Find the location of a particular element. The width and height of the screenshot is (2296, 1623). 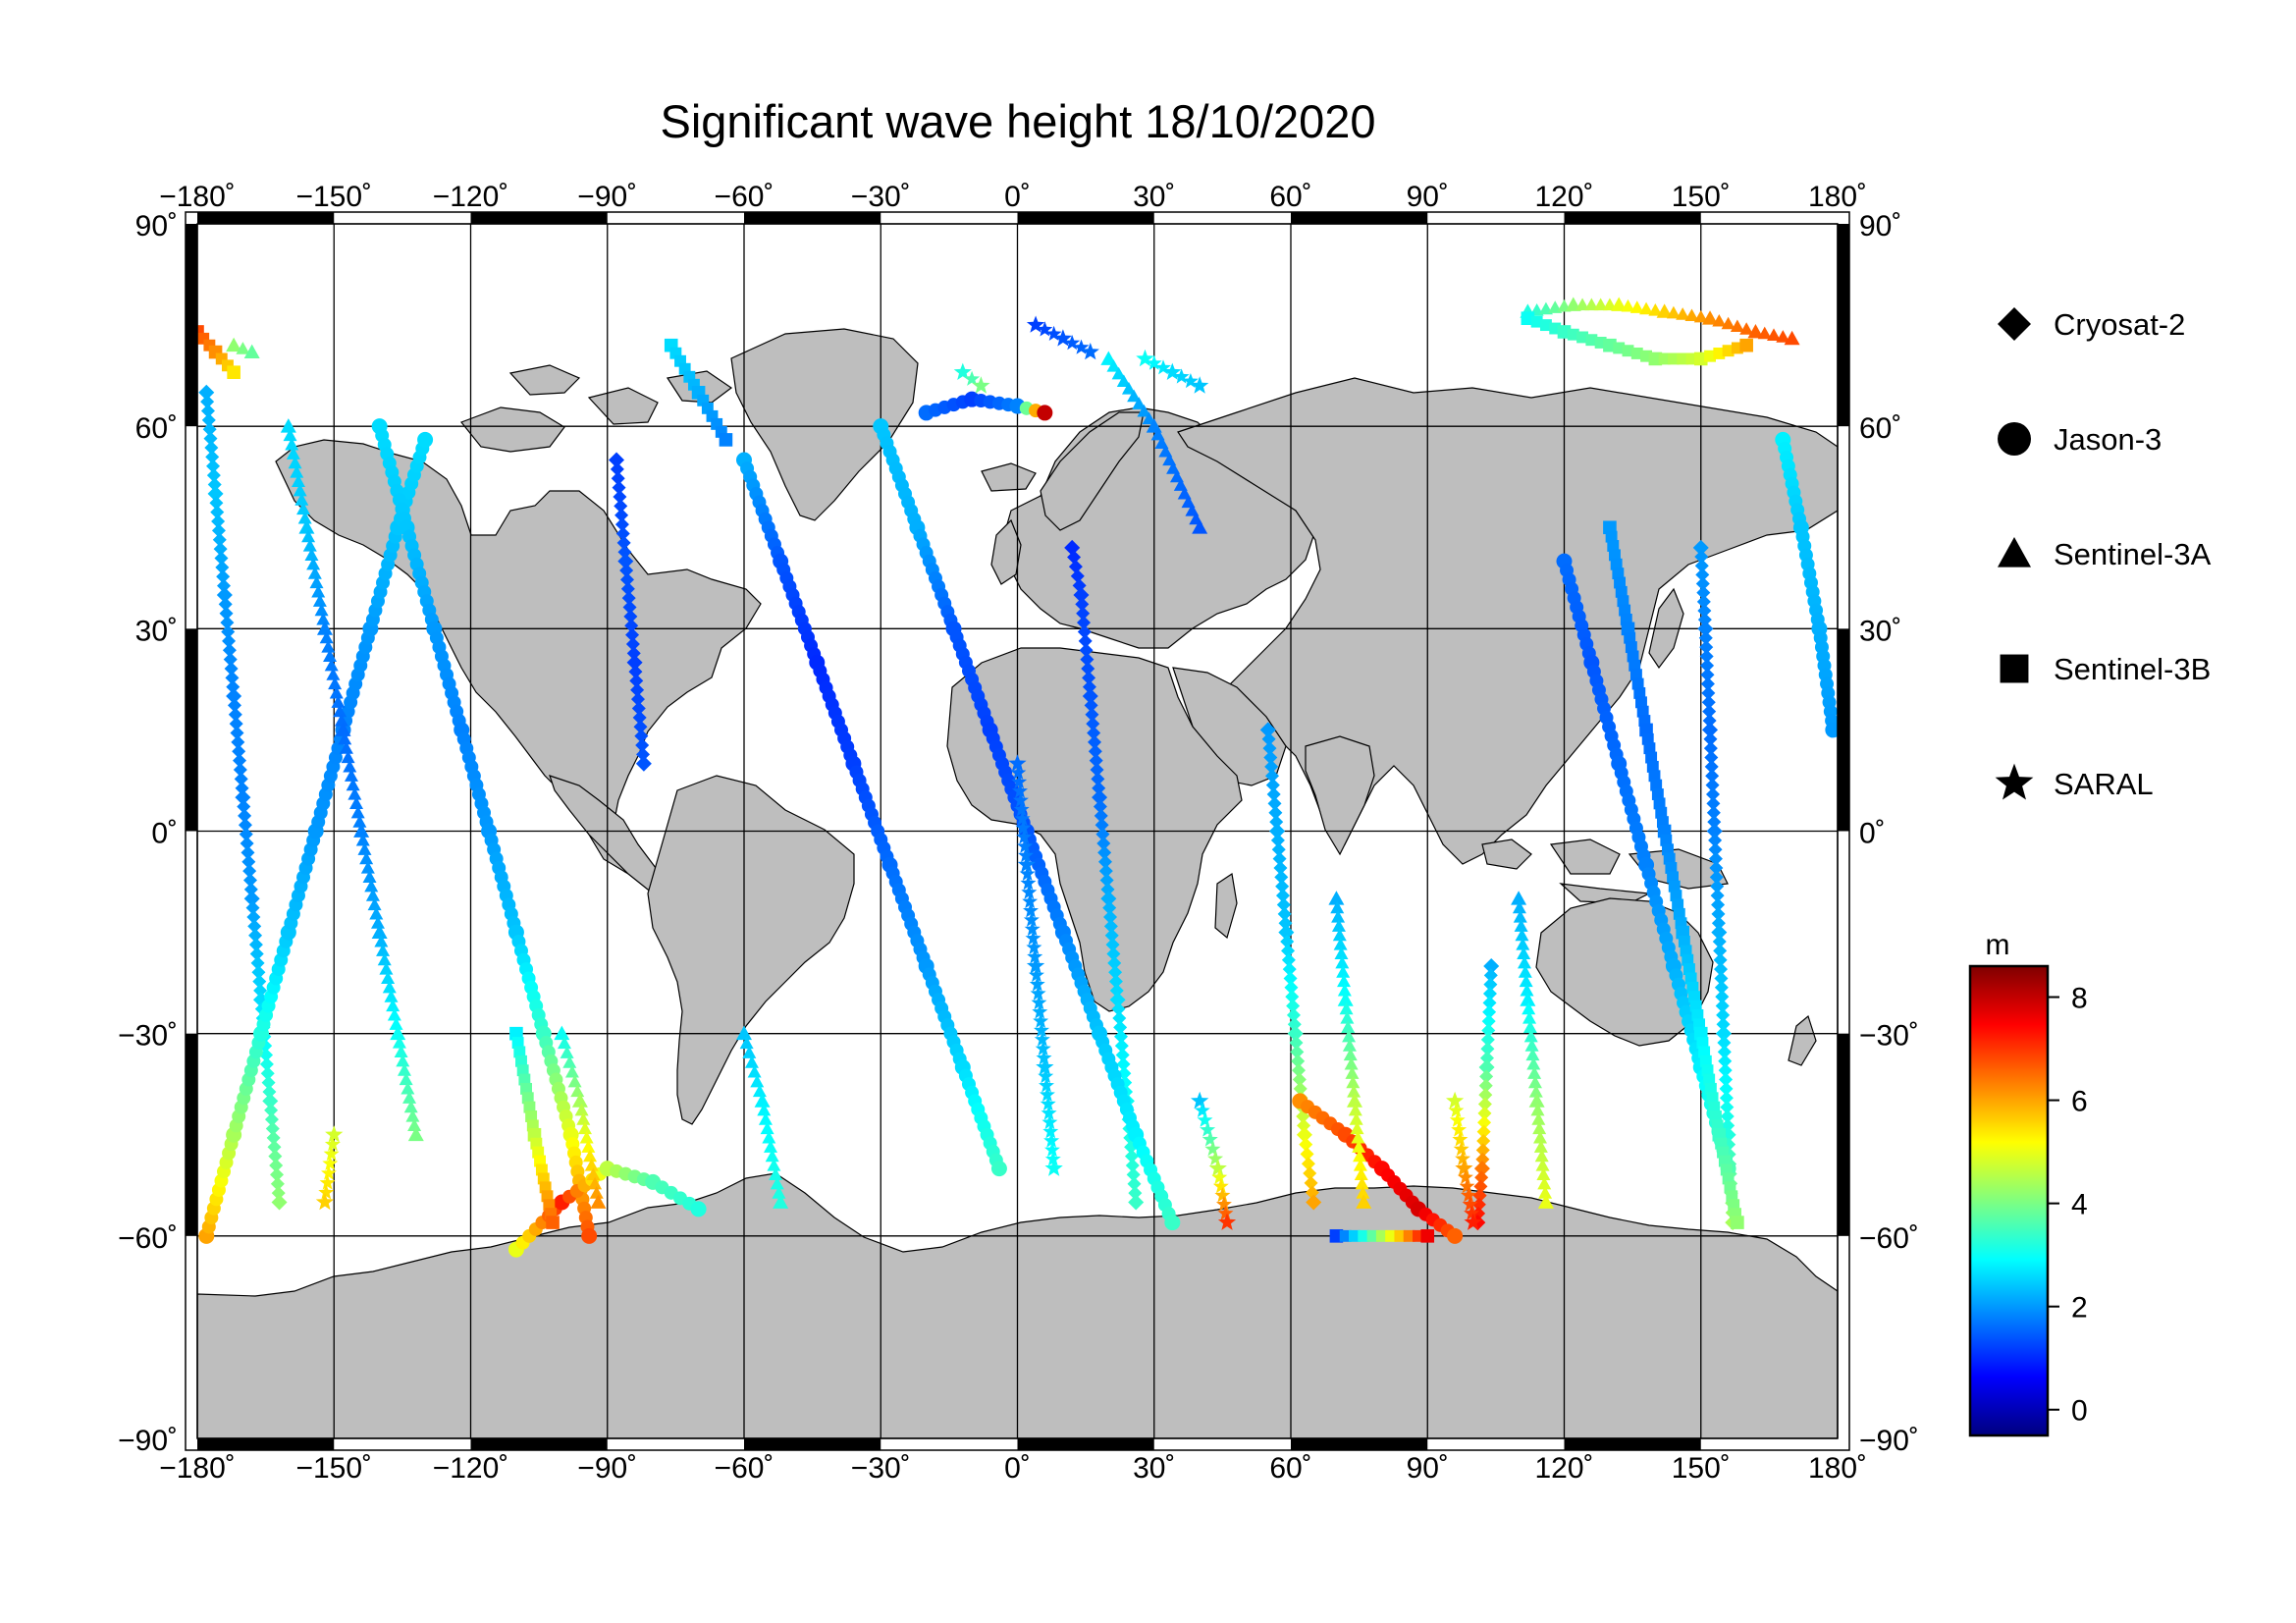

lon-tick-label: −120˚ is located at coordinates (471, 1468).